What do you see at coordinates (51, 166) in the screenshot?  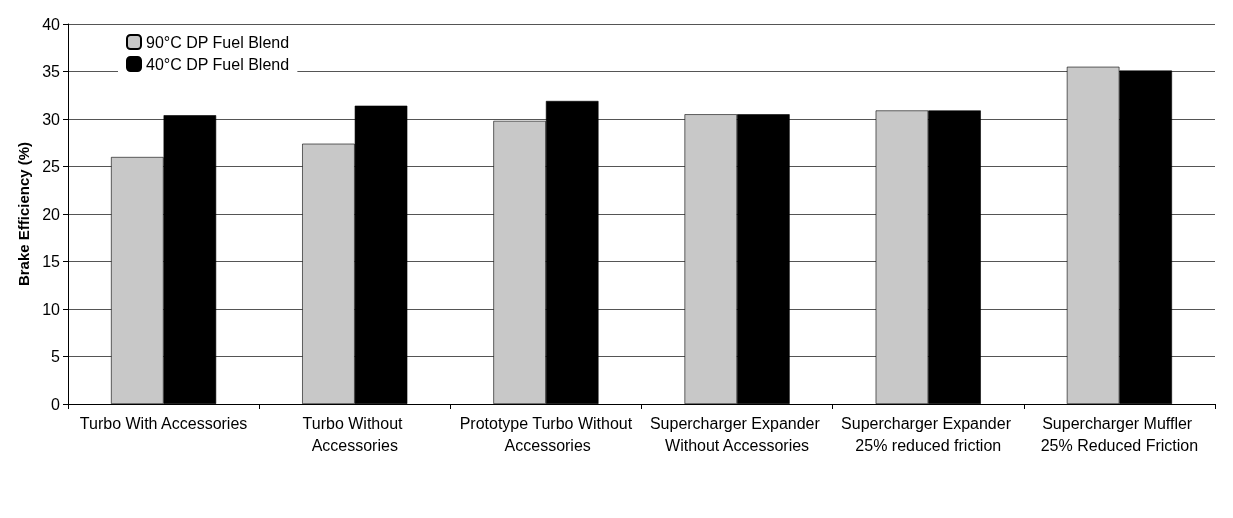 I see `y-tick-label: 25` at bounding box center [51, 166].